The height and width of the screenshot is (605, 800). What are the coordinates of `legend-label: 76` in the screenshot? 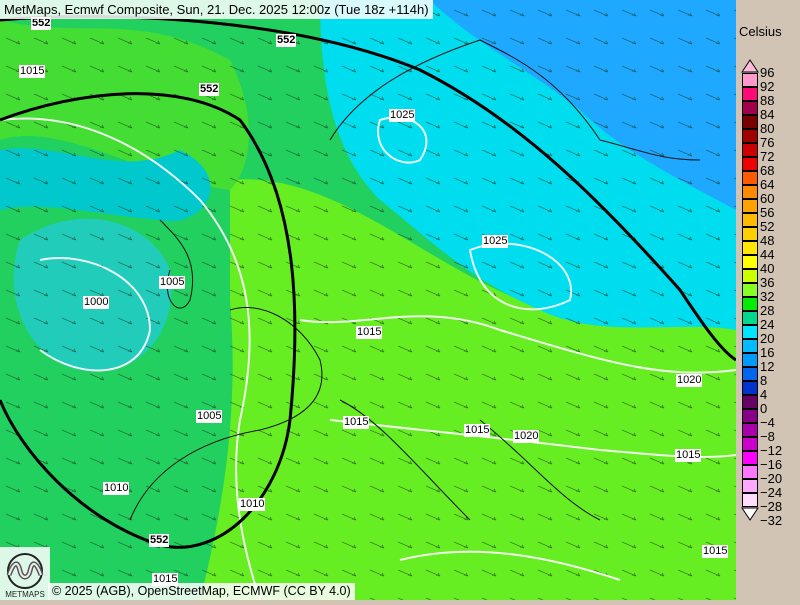 It's located at (767, 142).